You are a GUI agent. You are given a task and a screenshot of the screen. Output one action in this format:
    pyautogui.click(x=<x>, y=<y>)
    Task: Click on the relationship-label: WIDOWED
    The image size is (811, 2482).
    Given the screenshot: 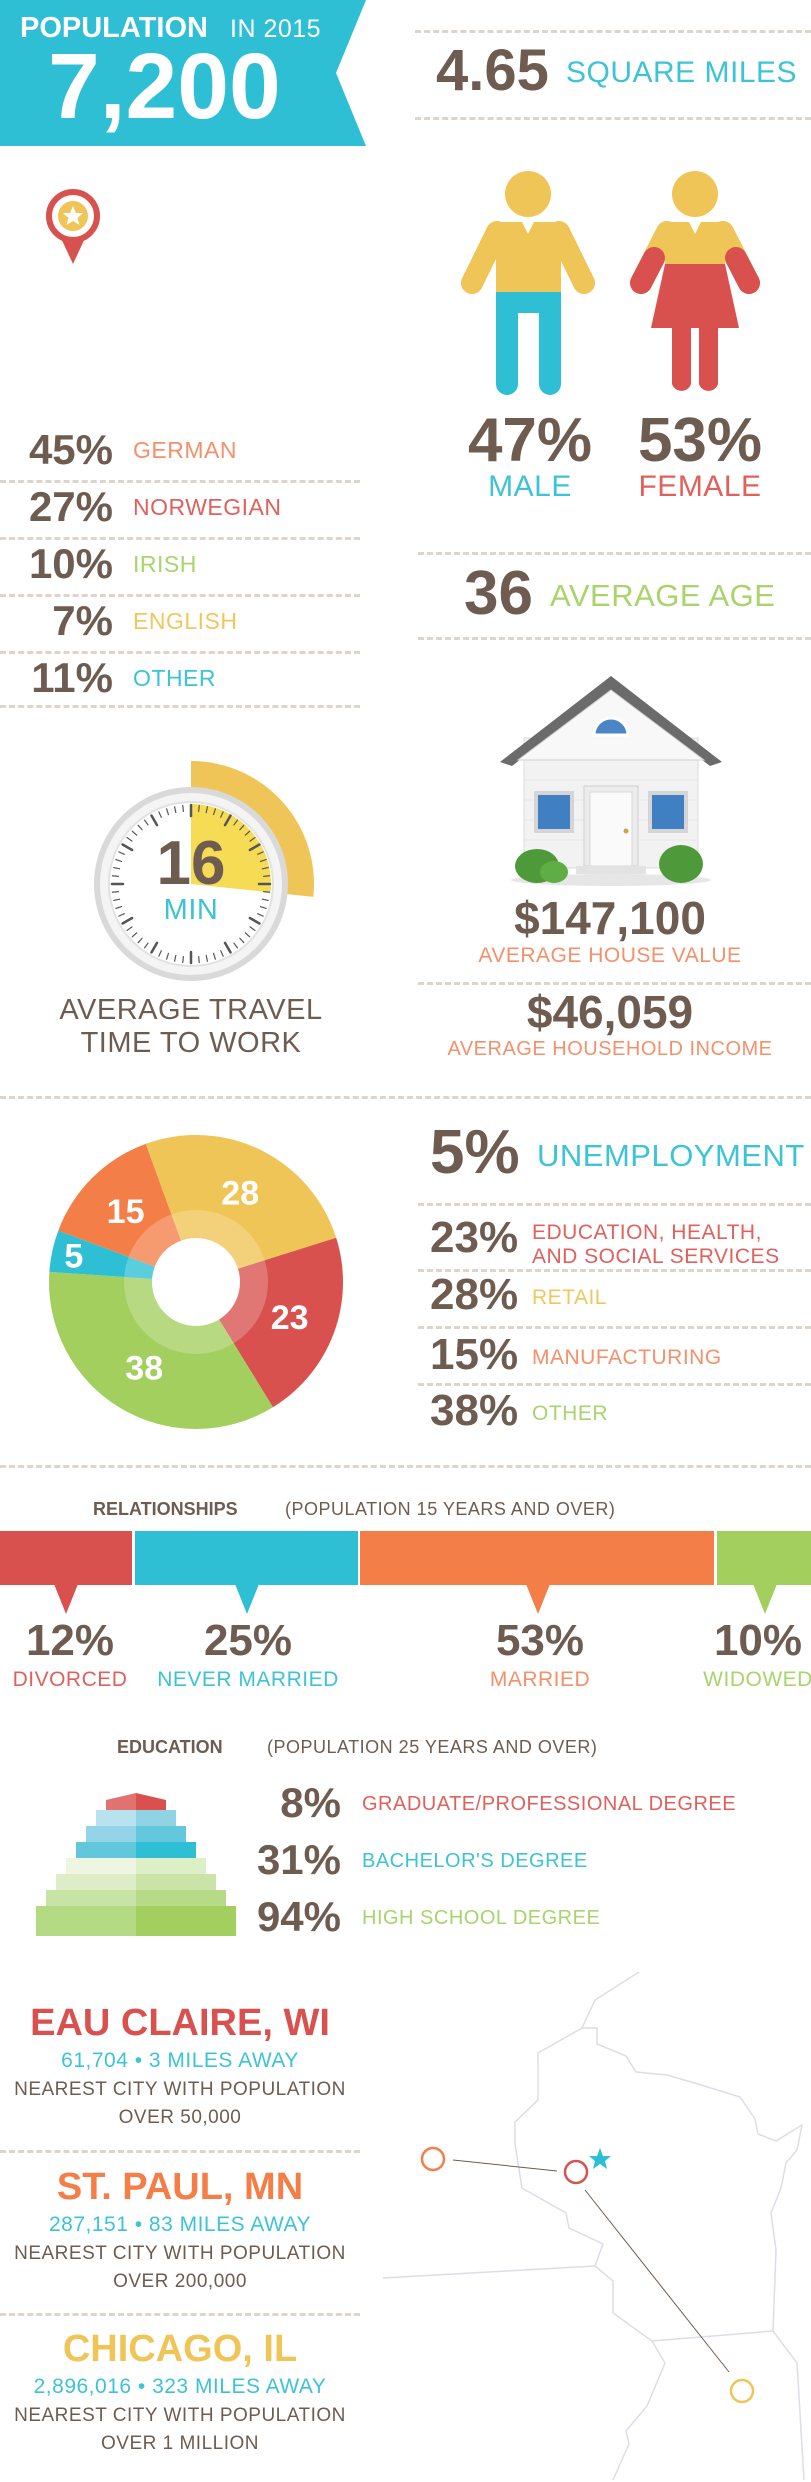 What is the action you would take?
    pyautogui.click(x=757, y=1679)
    